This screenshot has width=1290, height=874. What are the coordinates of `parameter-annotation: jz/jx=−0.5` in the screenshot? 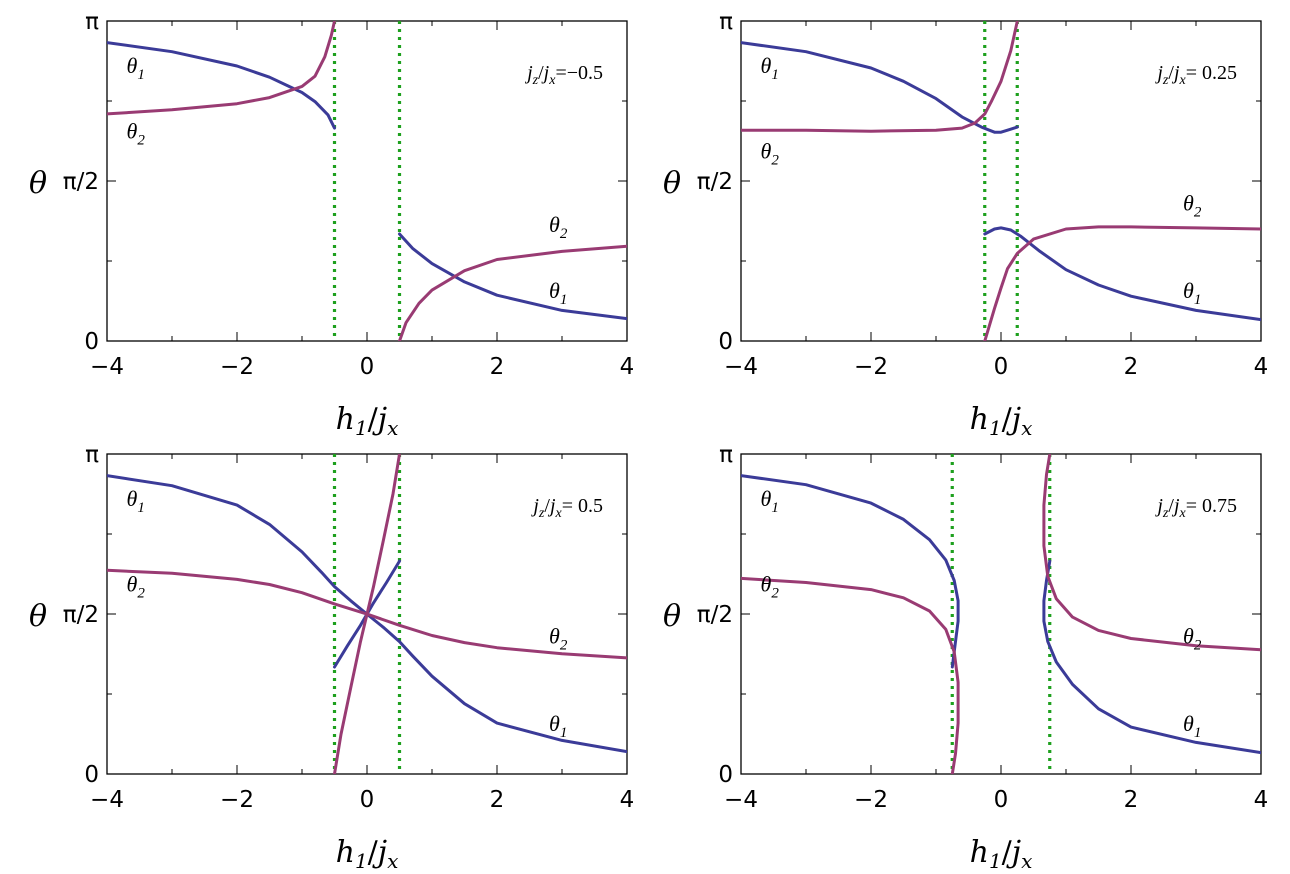 It's located at (563, 75).